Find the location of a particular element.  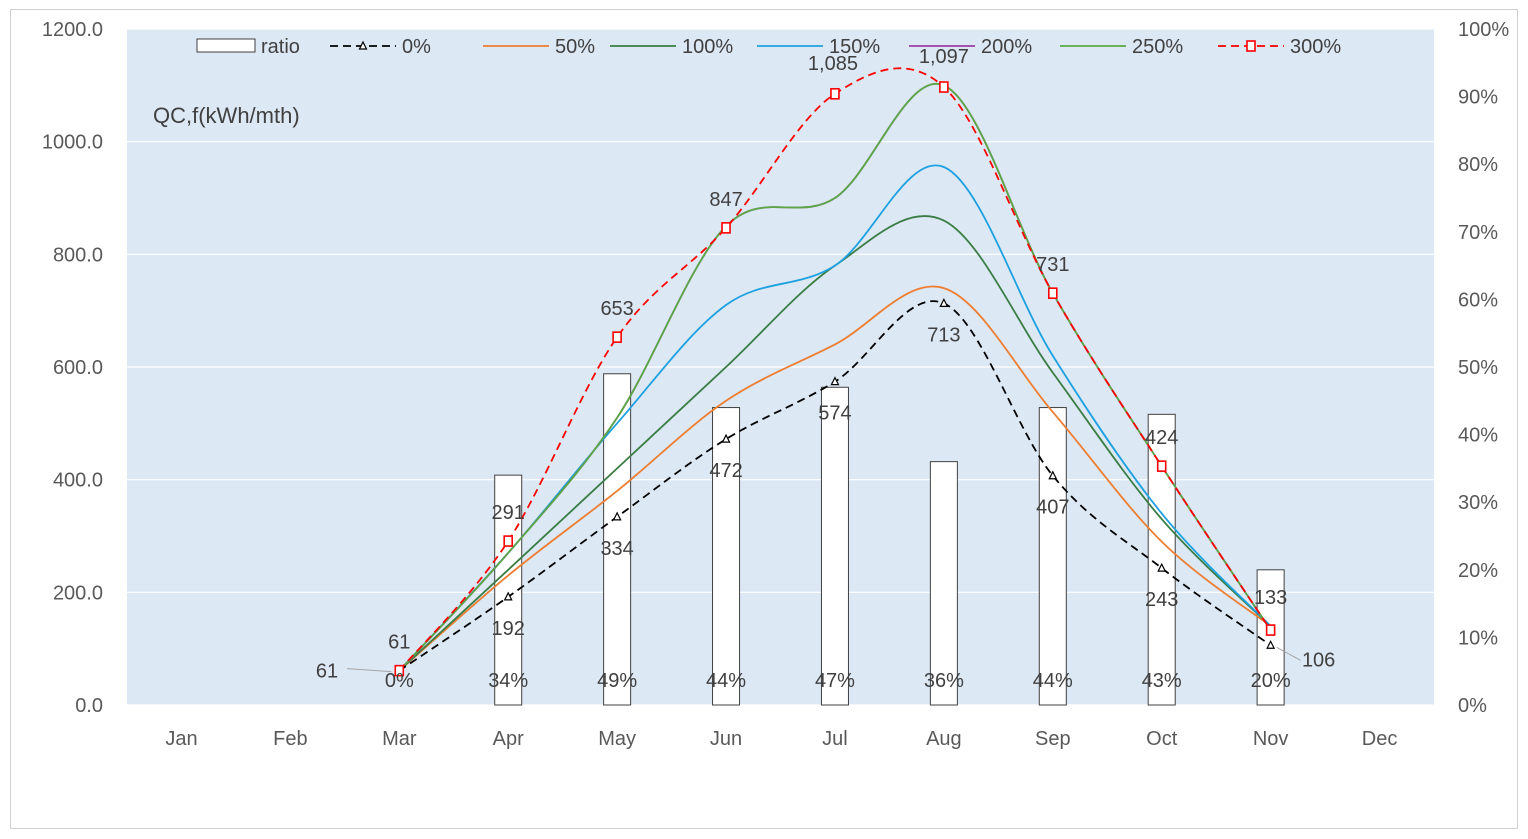

data-label-ratio: 36% is located at coordinates (944, 681).